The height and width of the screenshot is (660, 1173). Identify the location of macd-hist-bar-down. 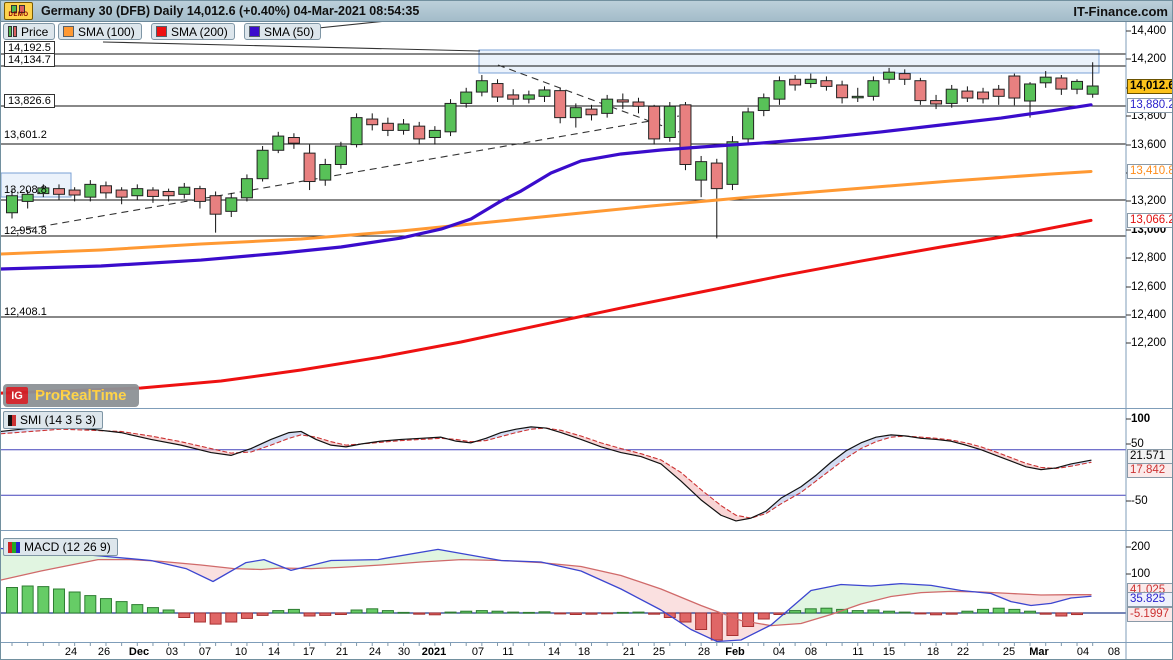
(591, 613).